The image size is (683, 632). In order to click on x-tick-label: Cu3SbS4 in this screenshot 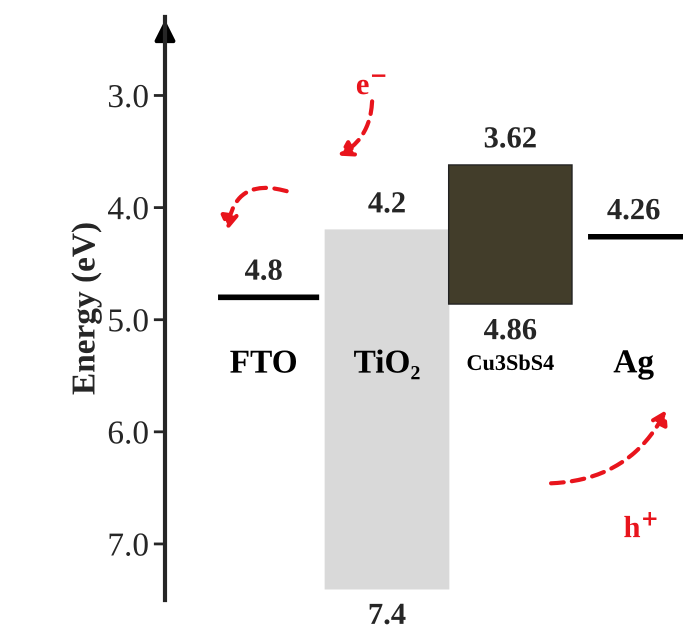, I will do `click(511, 362)`.